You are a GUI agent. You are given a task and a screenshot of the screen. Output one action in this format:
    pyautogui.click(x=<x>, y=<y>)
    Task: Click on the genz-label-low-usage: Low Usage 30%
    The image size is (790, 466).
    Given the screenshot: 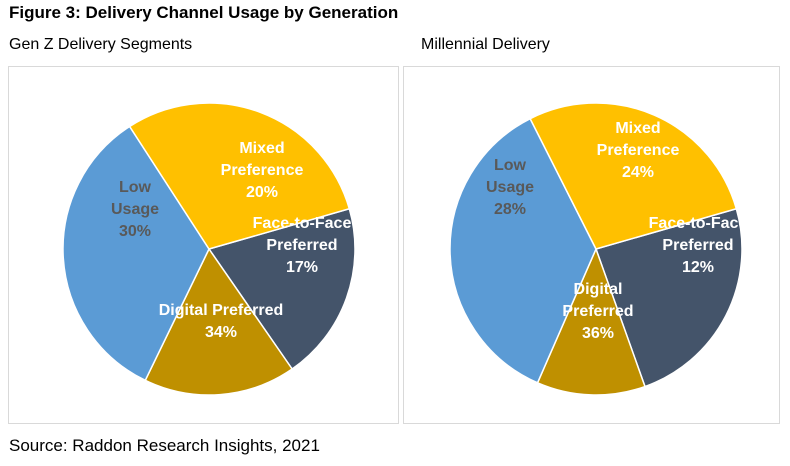 What is the action you would take?
    pyautogui.click(x=135, y=209)
    